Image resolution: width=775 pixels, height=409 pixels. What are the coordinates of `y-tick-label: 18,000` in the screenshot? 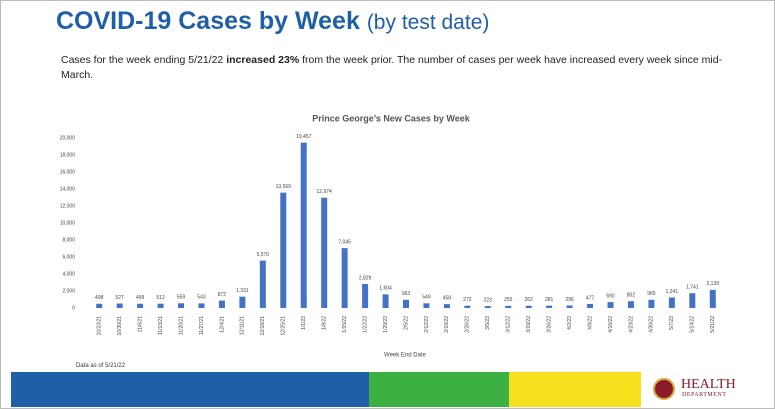 It's located at (68, 155).